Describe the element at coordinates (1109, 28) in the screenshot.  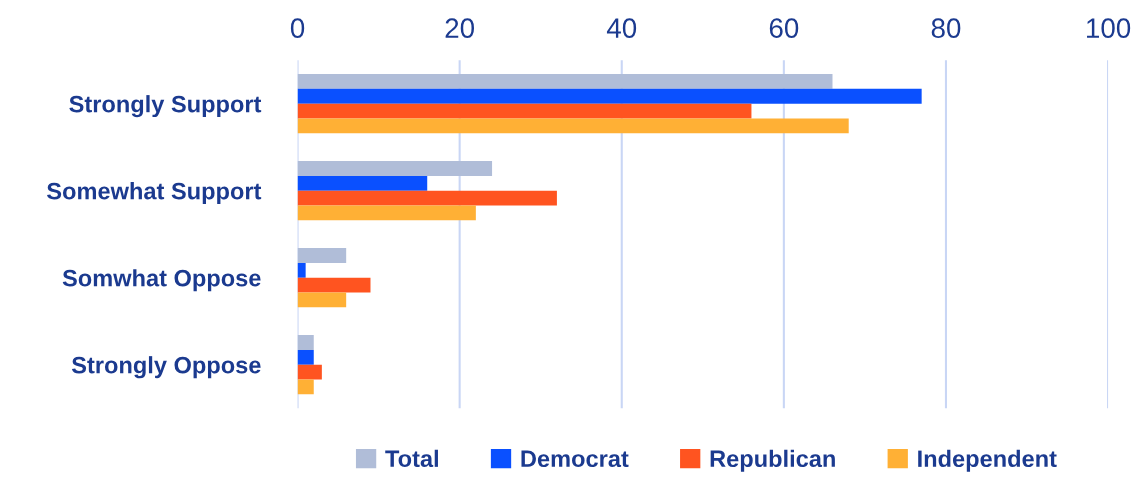
I see `x-tick-label: 100` at that location.